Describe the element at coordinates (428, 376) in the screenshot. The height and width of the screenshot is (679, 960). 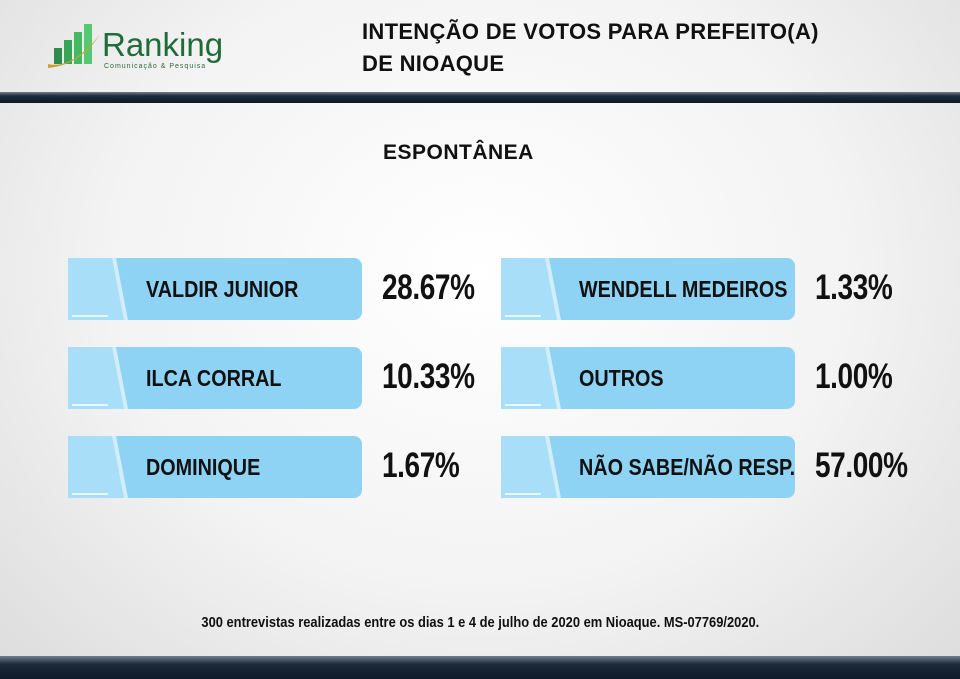
I see `candidate-percentage: 10.33%` at that location.